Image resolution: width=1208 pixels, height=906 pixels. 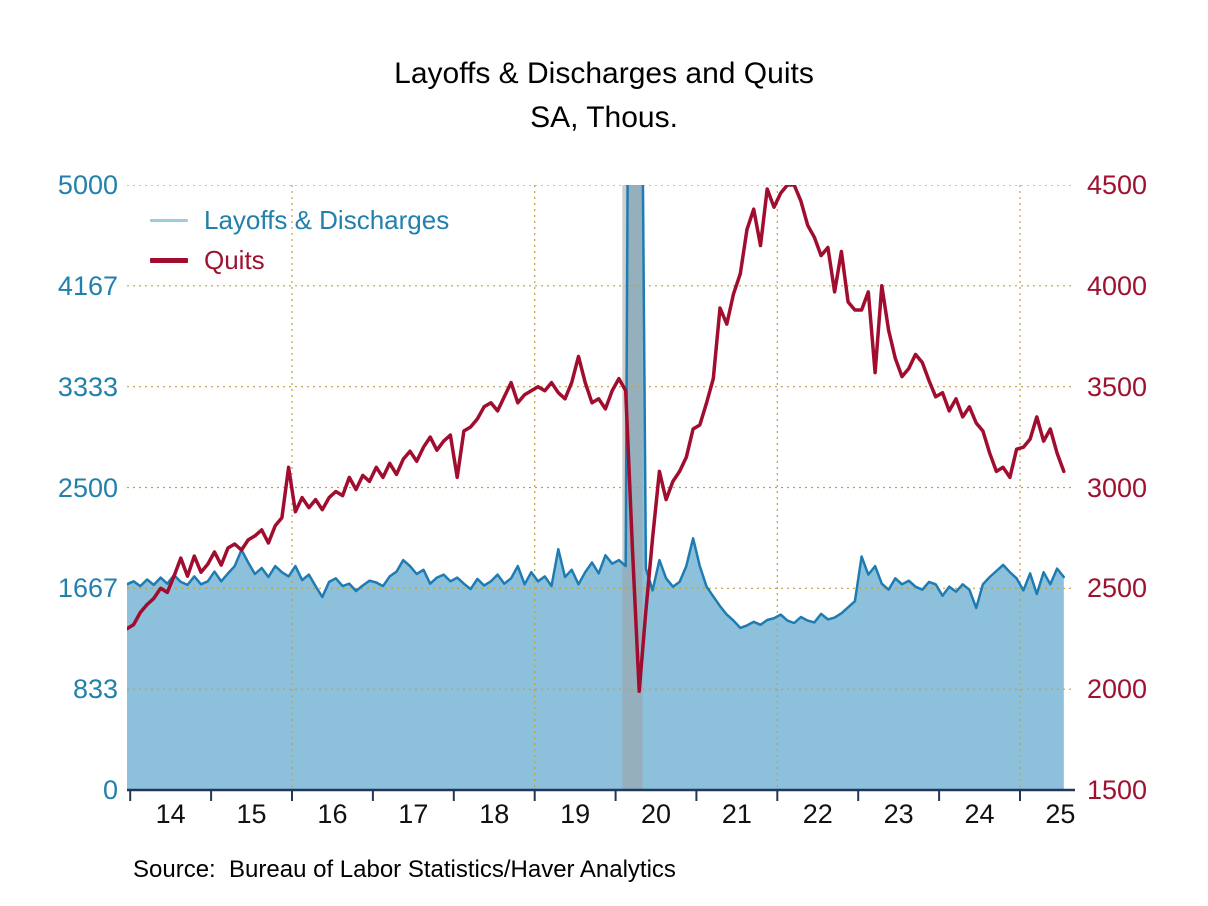 What do you see at coordinates (736, 814) in the screenshot?
I see `x-axis-tick-label: 21` at bounding box center [736, 814].